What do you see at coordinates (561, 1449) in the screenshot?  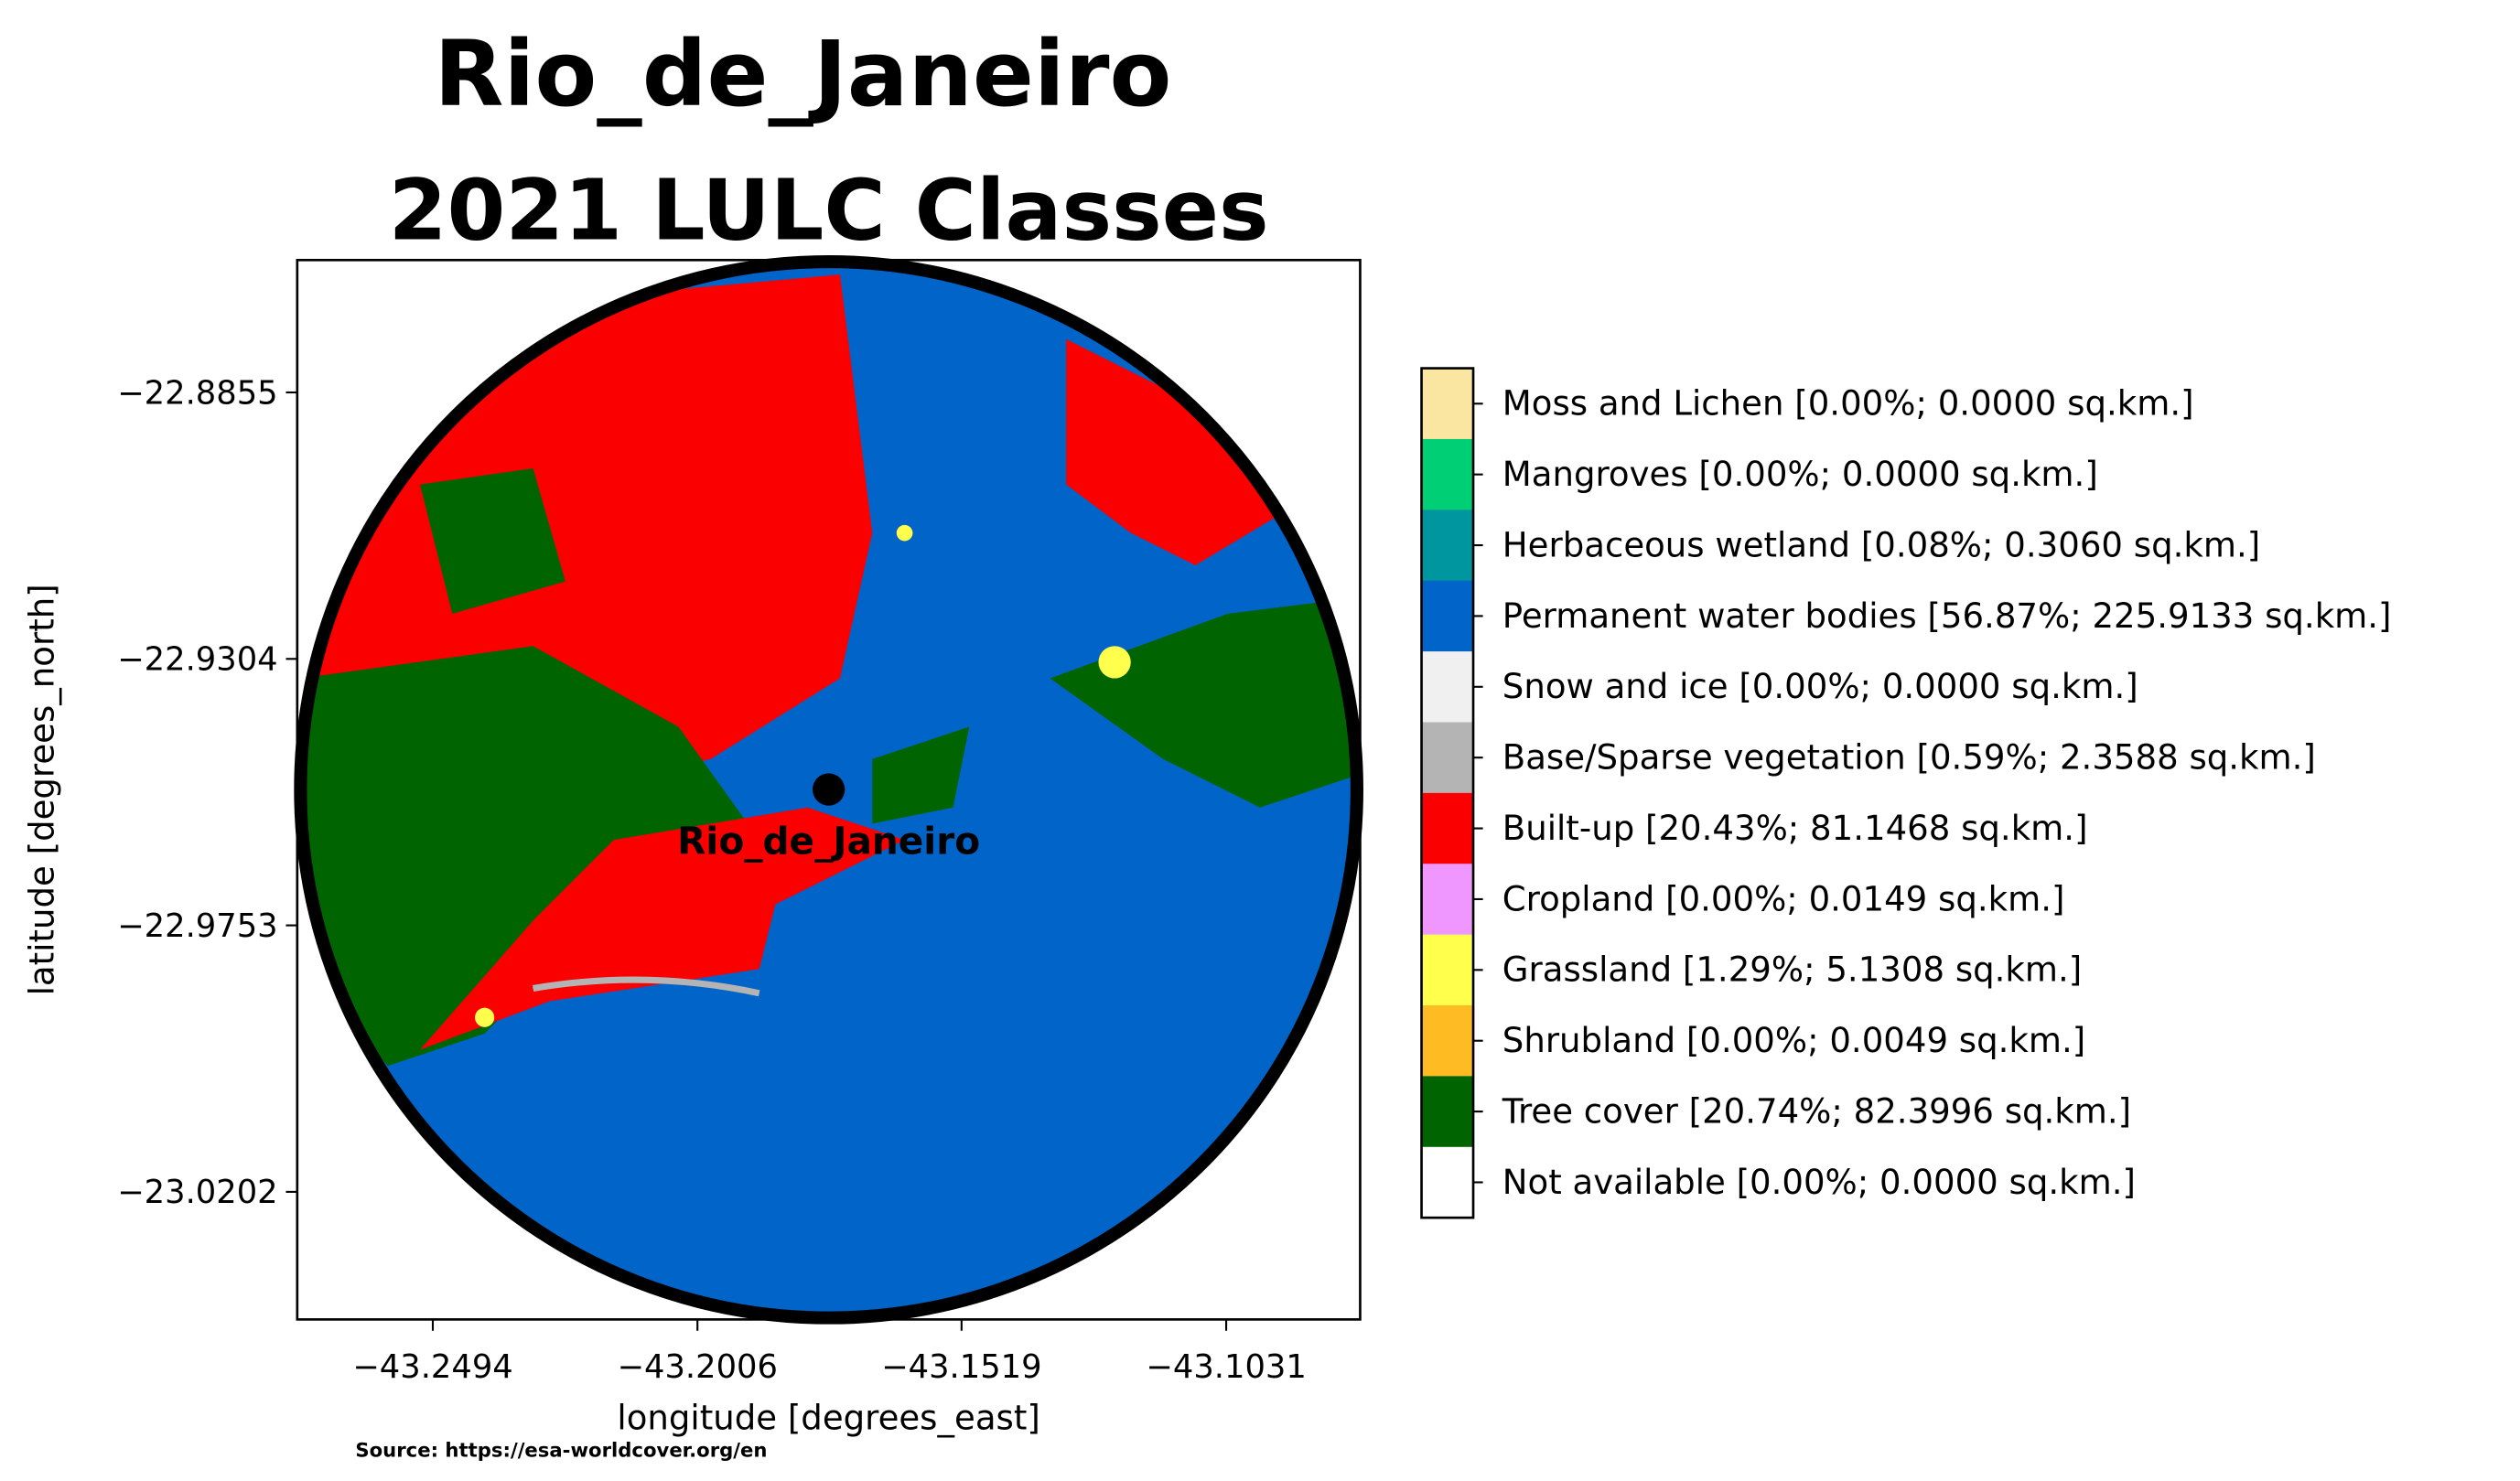 I see `source-note: Source: https://esa-worldcover.org/en` at bounding box center [561, 1449].